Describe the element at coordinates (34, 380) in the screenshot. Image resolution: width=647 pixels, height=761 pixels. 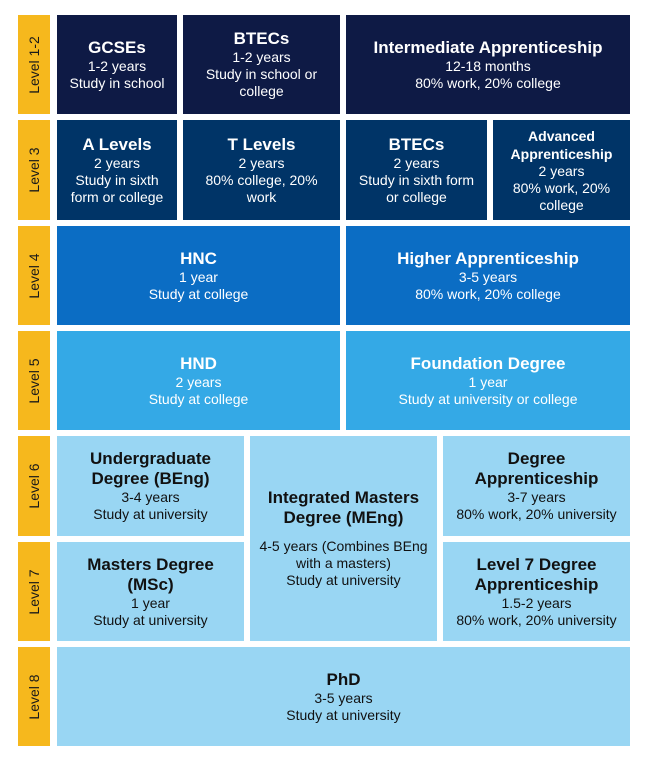
I see `level-label-5: Level 5` at that location.